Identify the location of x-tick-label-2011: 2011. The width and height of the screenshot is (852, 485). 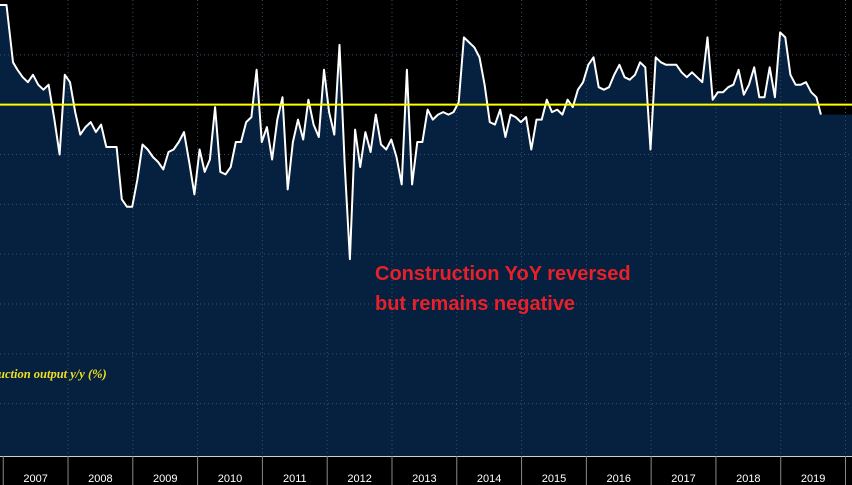
(295, 479).